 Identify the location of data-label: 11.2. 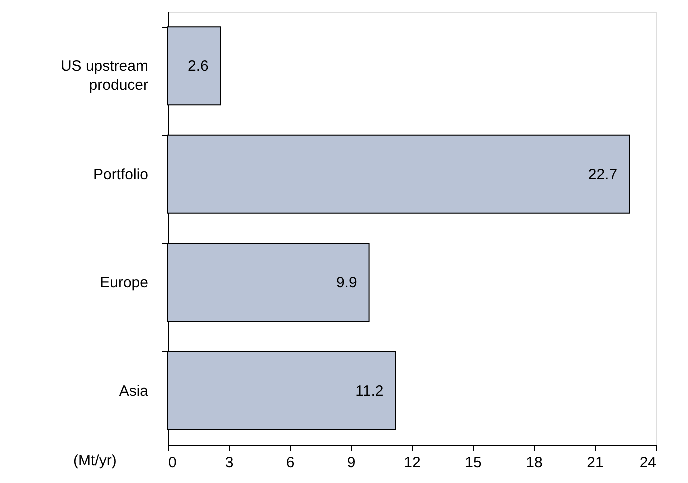
(370, 391).